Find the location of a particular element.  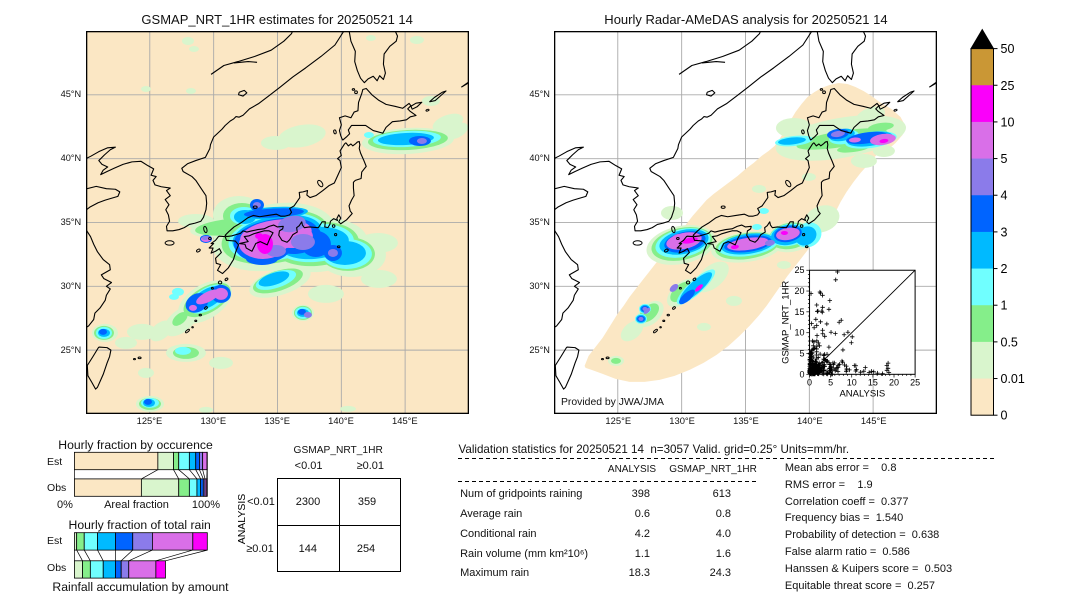

svg-text: 1 is located at coordinates (1004, 306).